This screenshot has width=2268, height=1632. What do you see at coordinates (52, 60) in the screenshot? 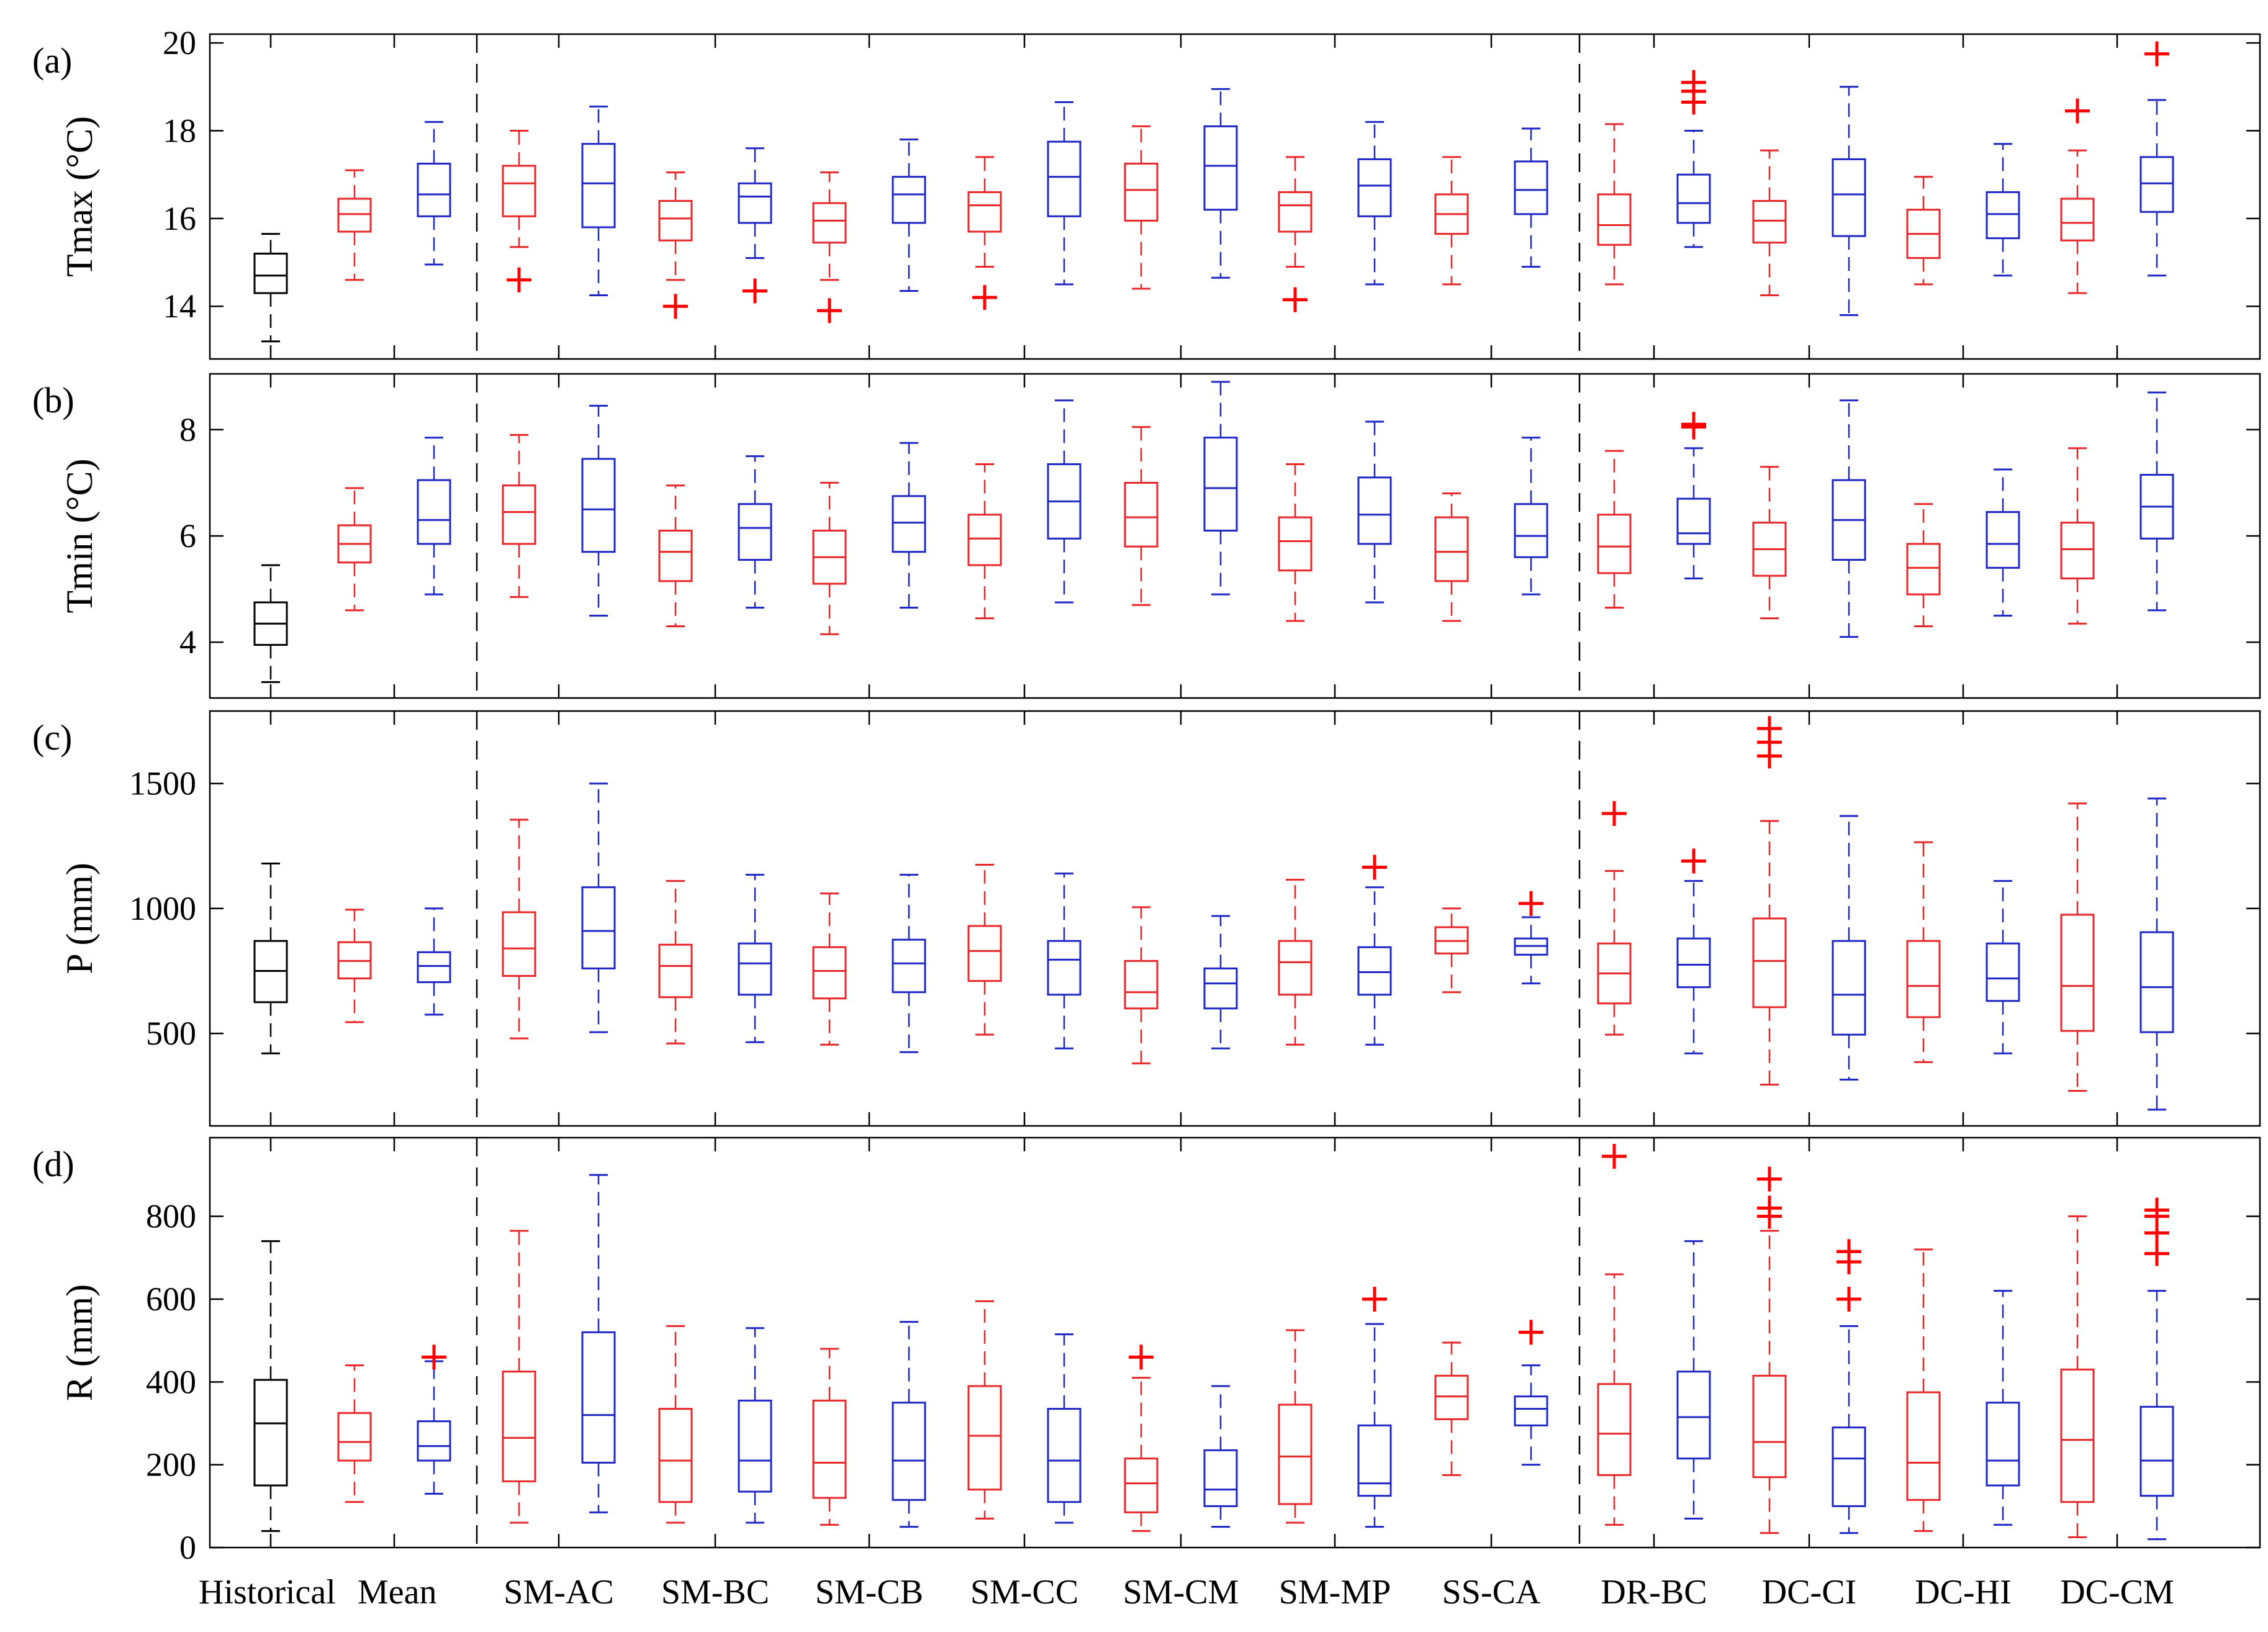
I see `panel-label: (a)` at bounding box center [52, 60].